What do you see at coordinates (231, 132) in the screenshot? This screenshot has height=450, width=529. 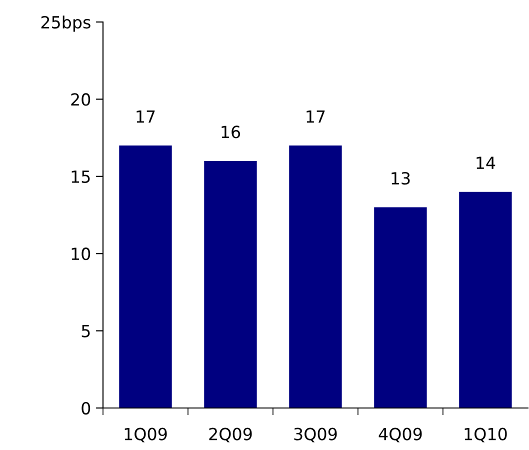 I see `data-label: 16` at bounding box center [231, 132].